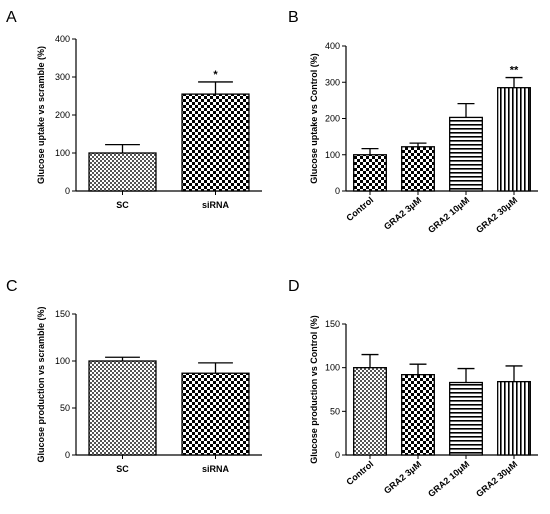 The image size is (550, 514). I want to click on panel-letter: A, so click(11, 17).